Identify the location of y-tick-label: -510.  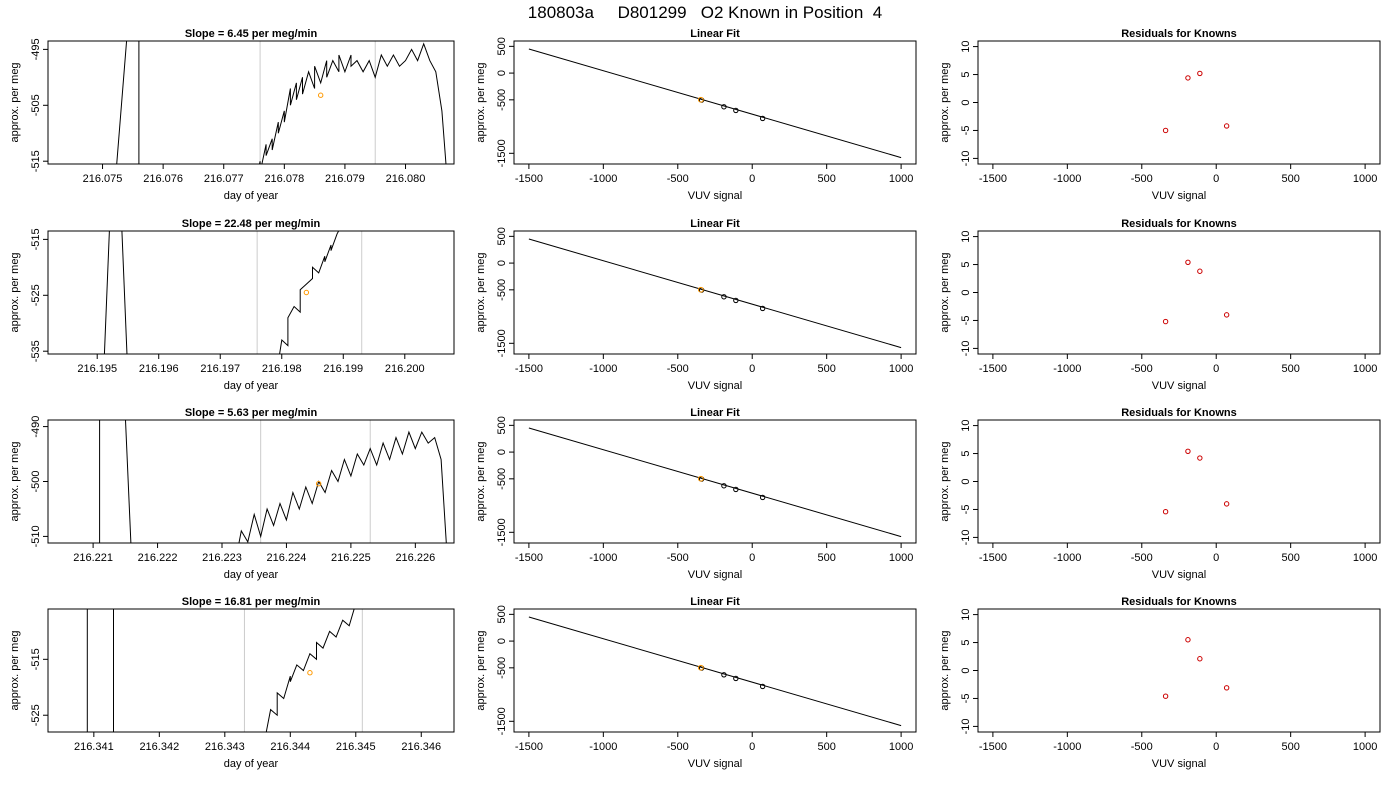
(36, 536).